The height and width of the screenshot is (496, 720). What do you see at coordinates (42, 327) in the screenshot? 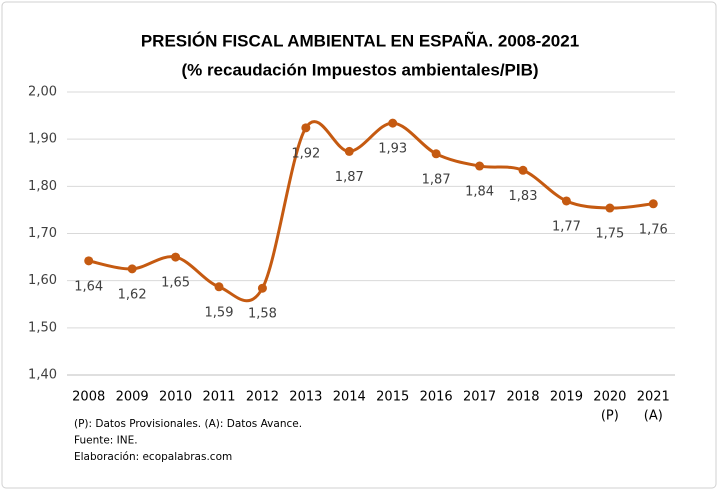
I see `y-tick-label: 1,50` at bounding box center [42, 327].